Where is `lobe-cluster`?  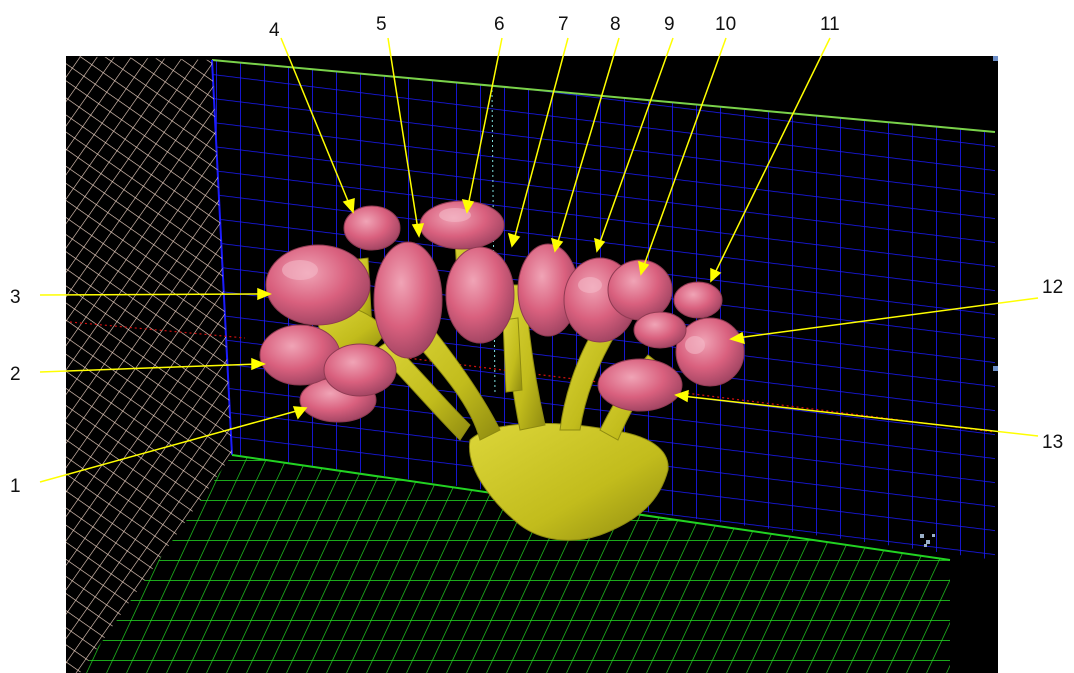 lobe-cluster is located at coordinates (502, 311).